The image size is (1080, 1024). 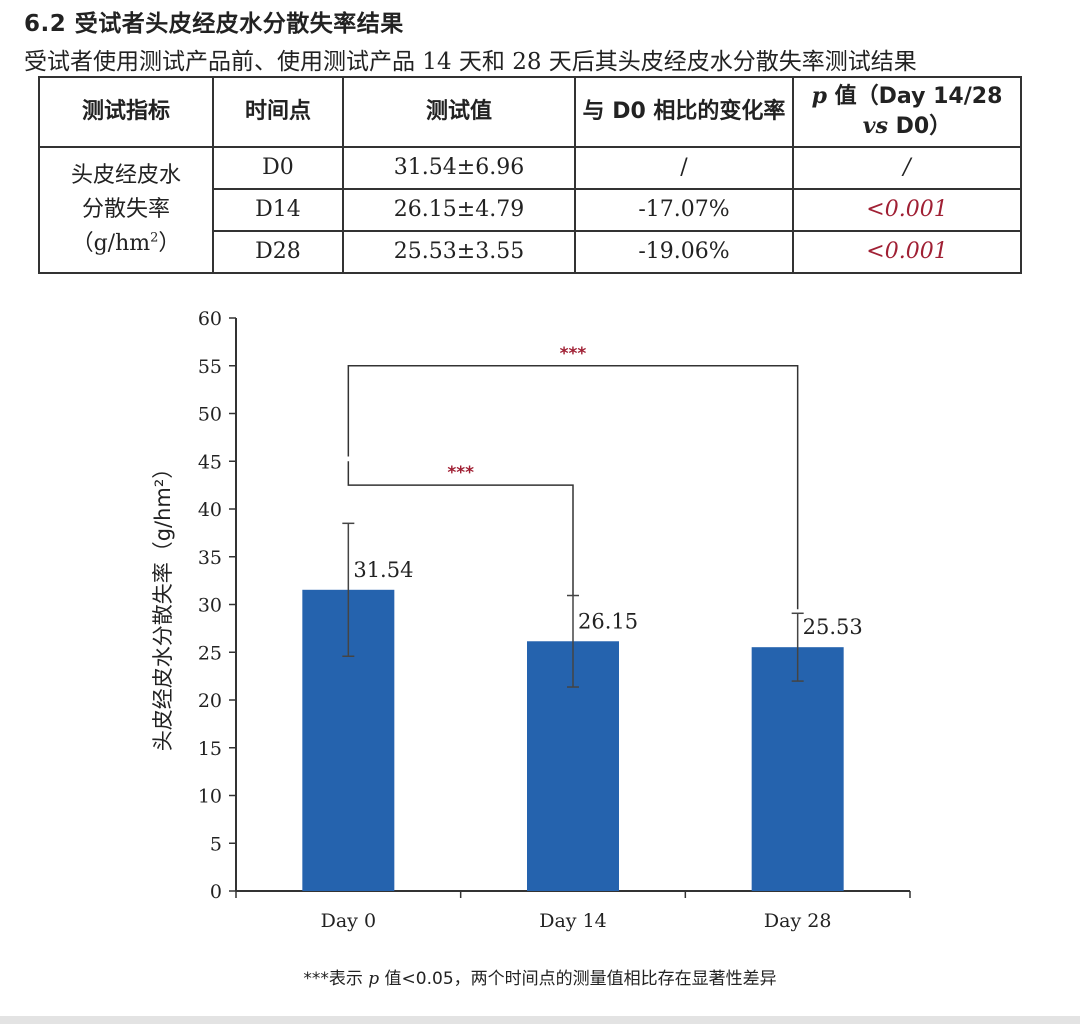 I want to click on data-label: 25.53, so click(x=833, y=627).